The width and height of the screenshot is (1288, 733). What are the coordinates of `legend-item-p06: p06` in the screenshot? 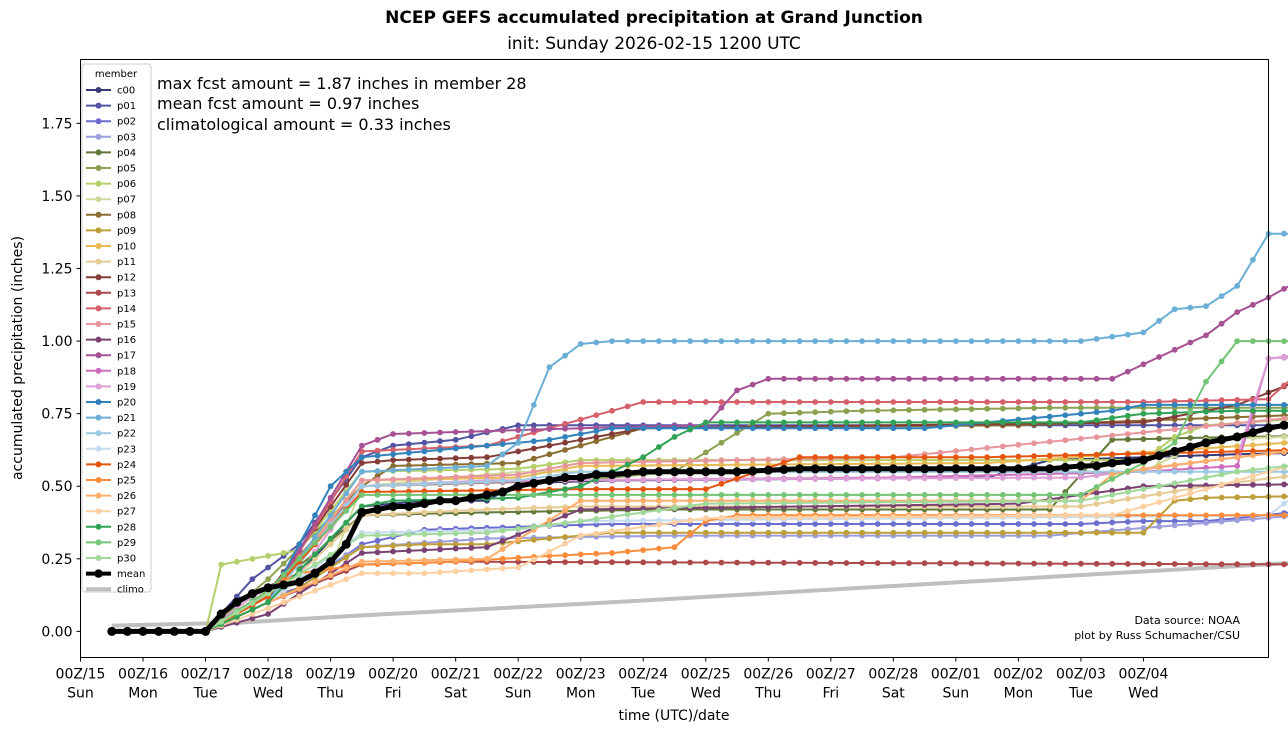 It's located at (111, 184).